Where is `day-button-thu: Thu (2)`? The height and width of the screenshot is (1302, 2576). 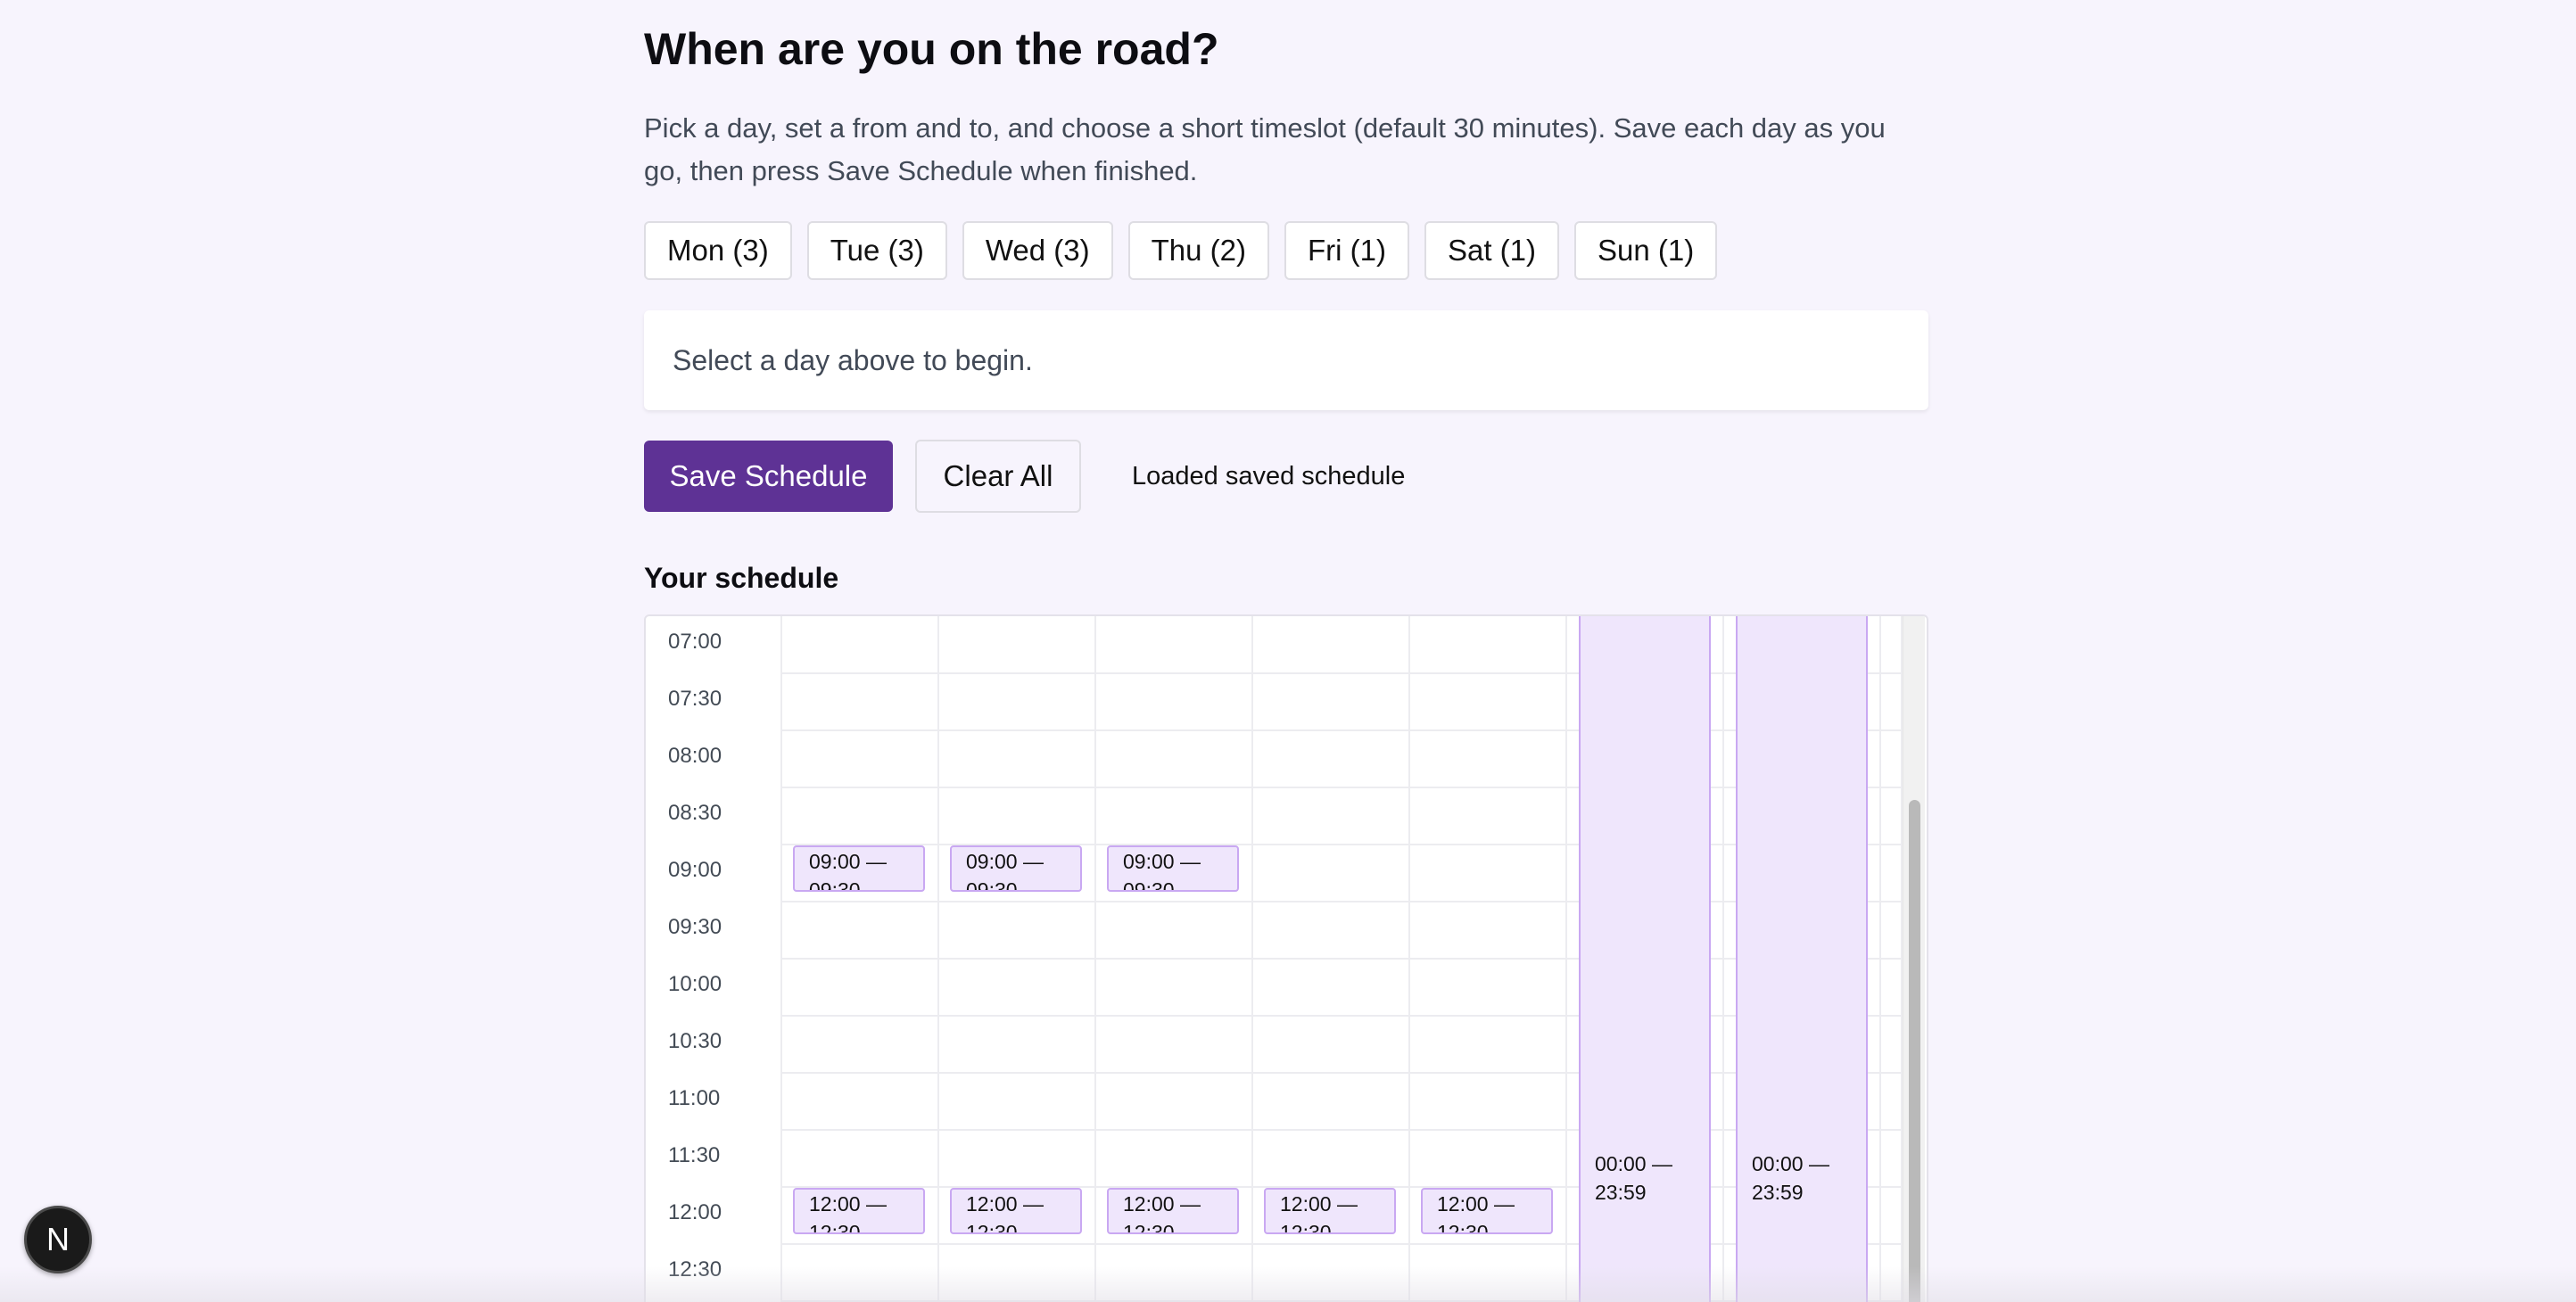 day-button-thu: Thu (2) is located at coordinates (1198, 250).